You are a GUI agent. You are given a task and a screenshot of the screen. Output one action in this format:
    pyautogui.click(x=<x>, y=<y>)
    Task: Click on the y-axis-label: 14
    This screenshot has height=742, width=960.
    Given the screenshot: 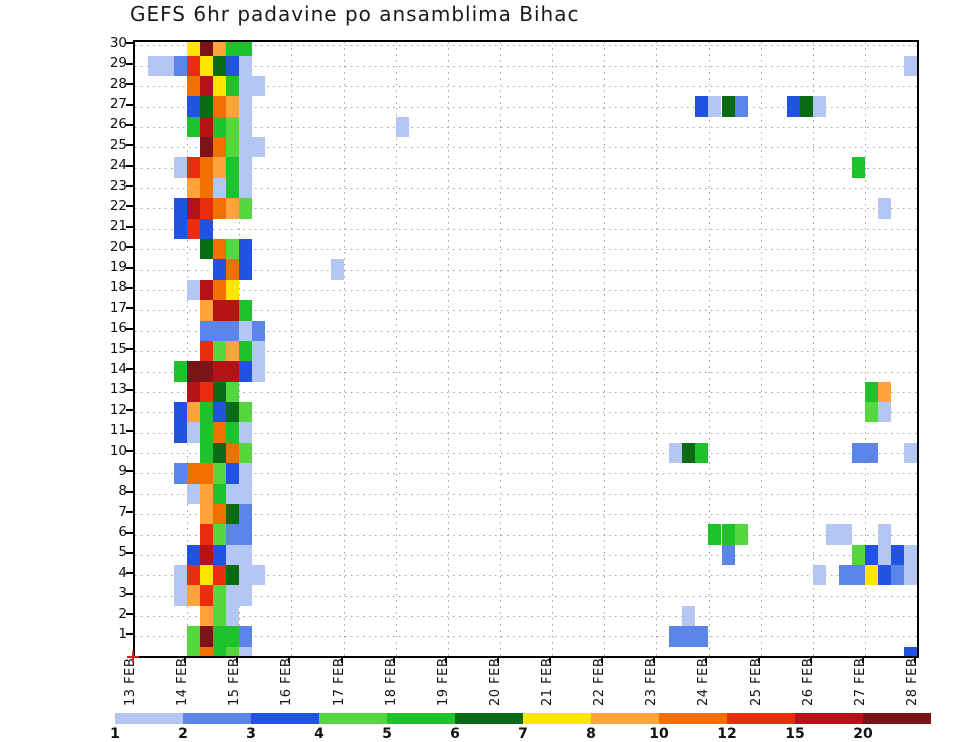 What is the action you would take?
    pyautogui.click(x=118, y=368)
    